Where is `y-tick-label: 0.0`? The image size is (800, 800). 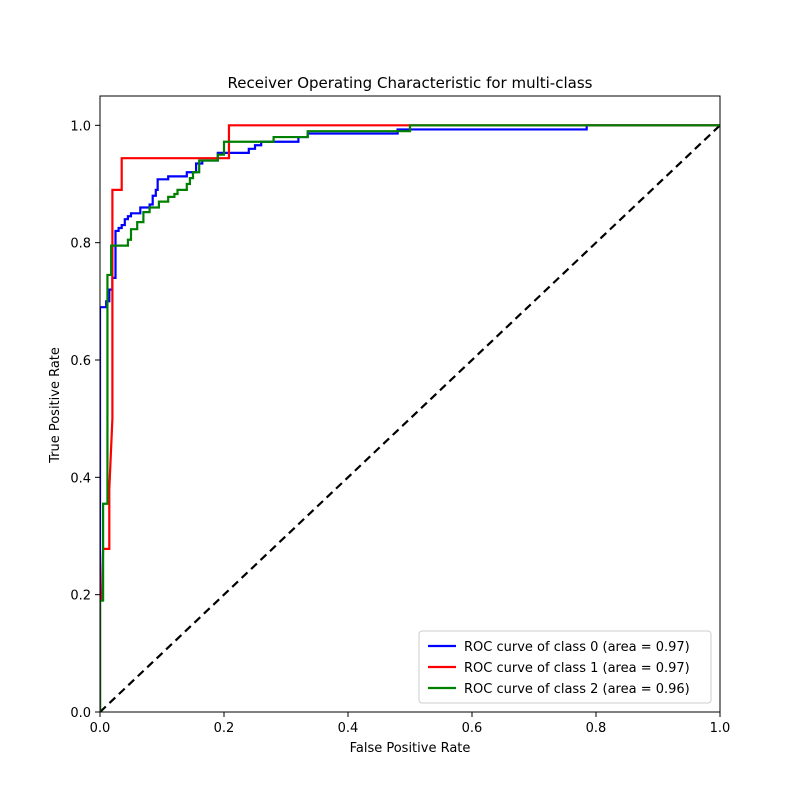 y-tick-label: 0.0 is located at coordinates (80, 713).